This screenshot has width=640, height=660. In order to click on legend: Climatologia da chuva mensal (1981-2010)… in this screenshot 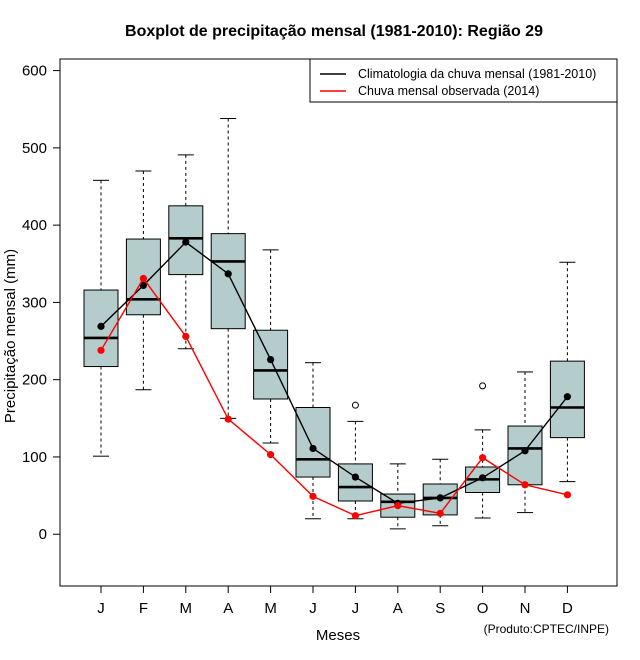, I will do `click(463, 80)`.